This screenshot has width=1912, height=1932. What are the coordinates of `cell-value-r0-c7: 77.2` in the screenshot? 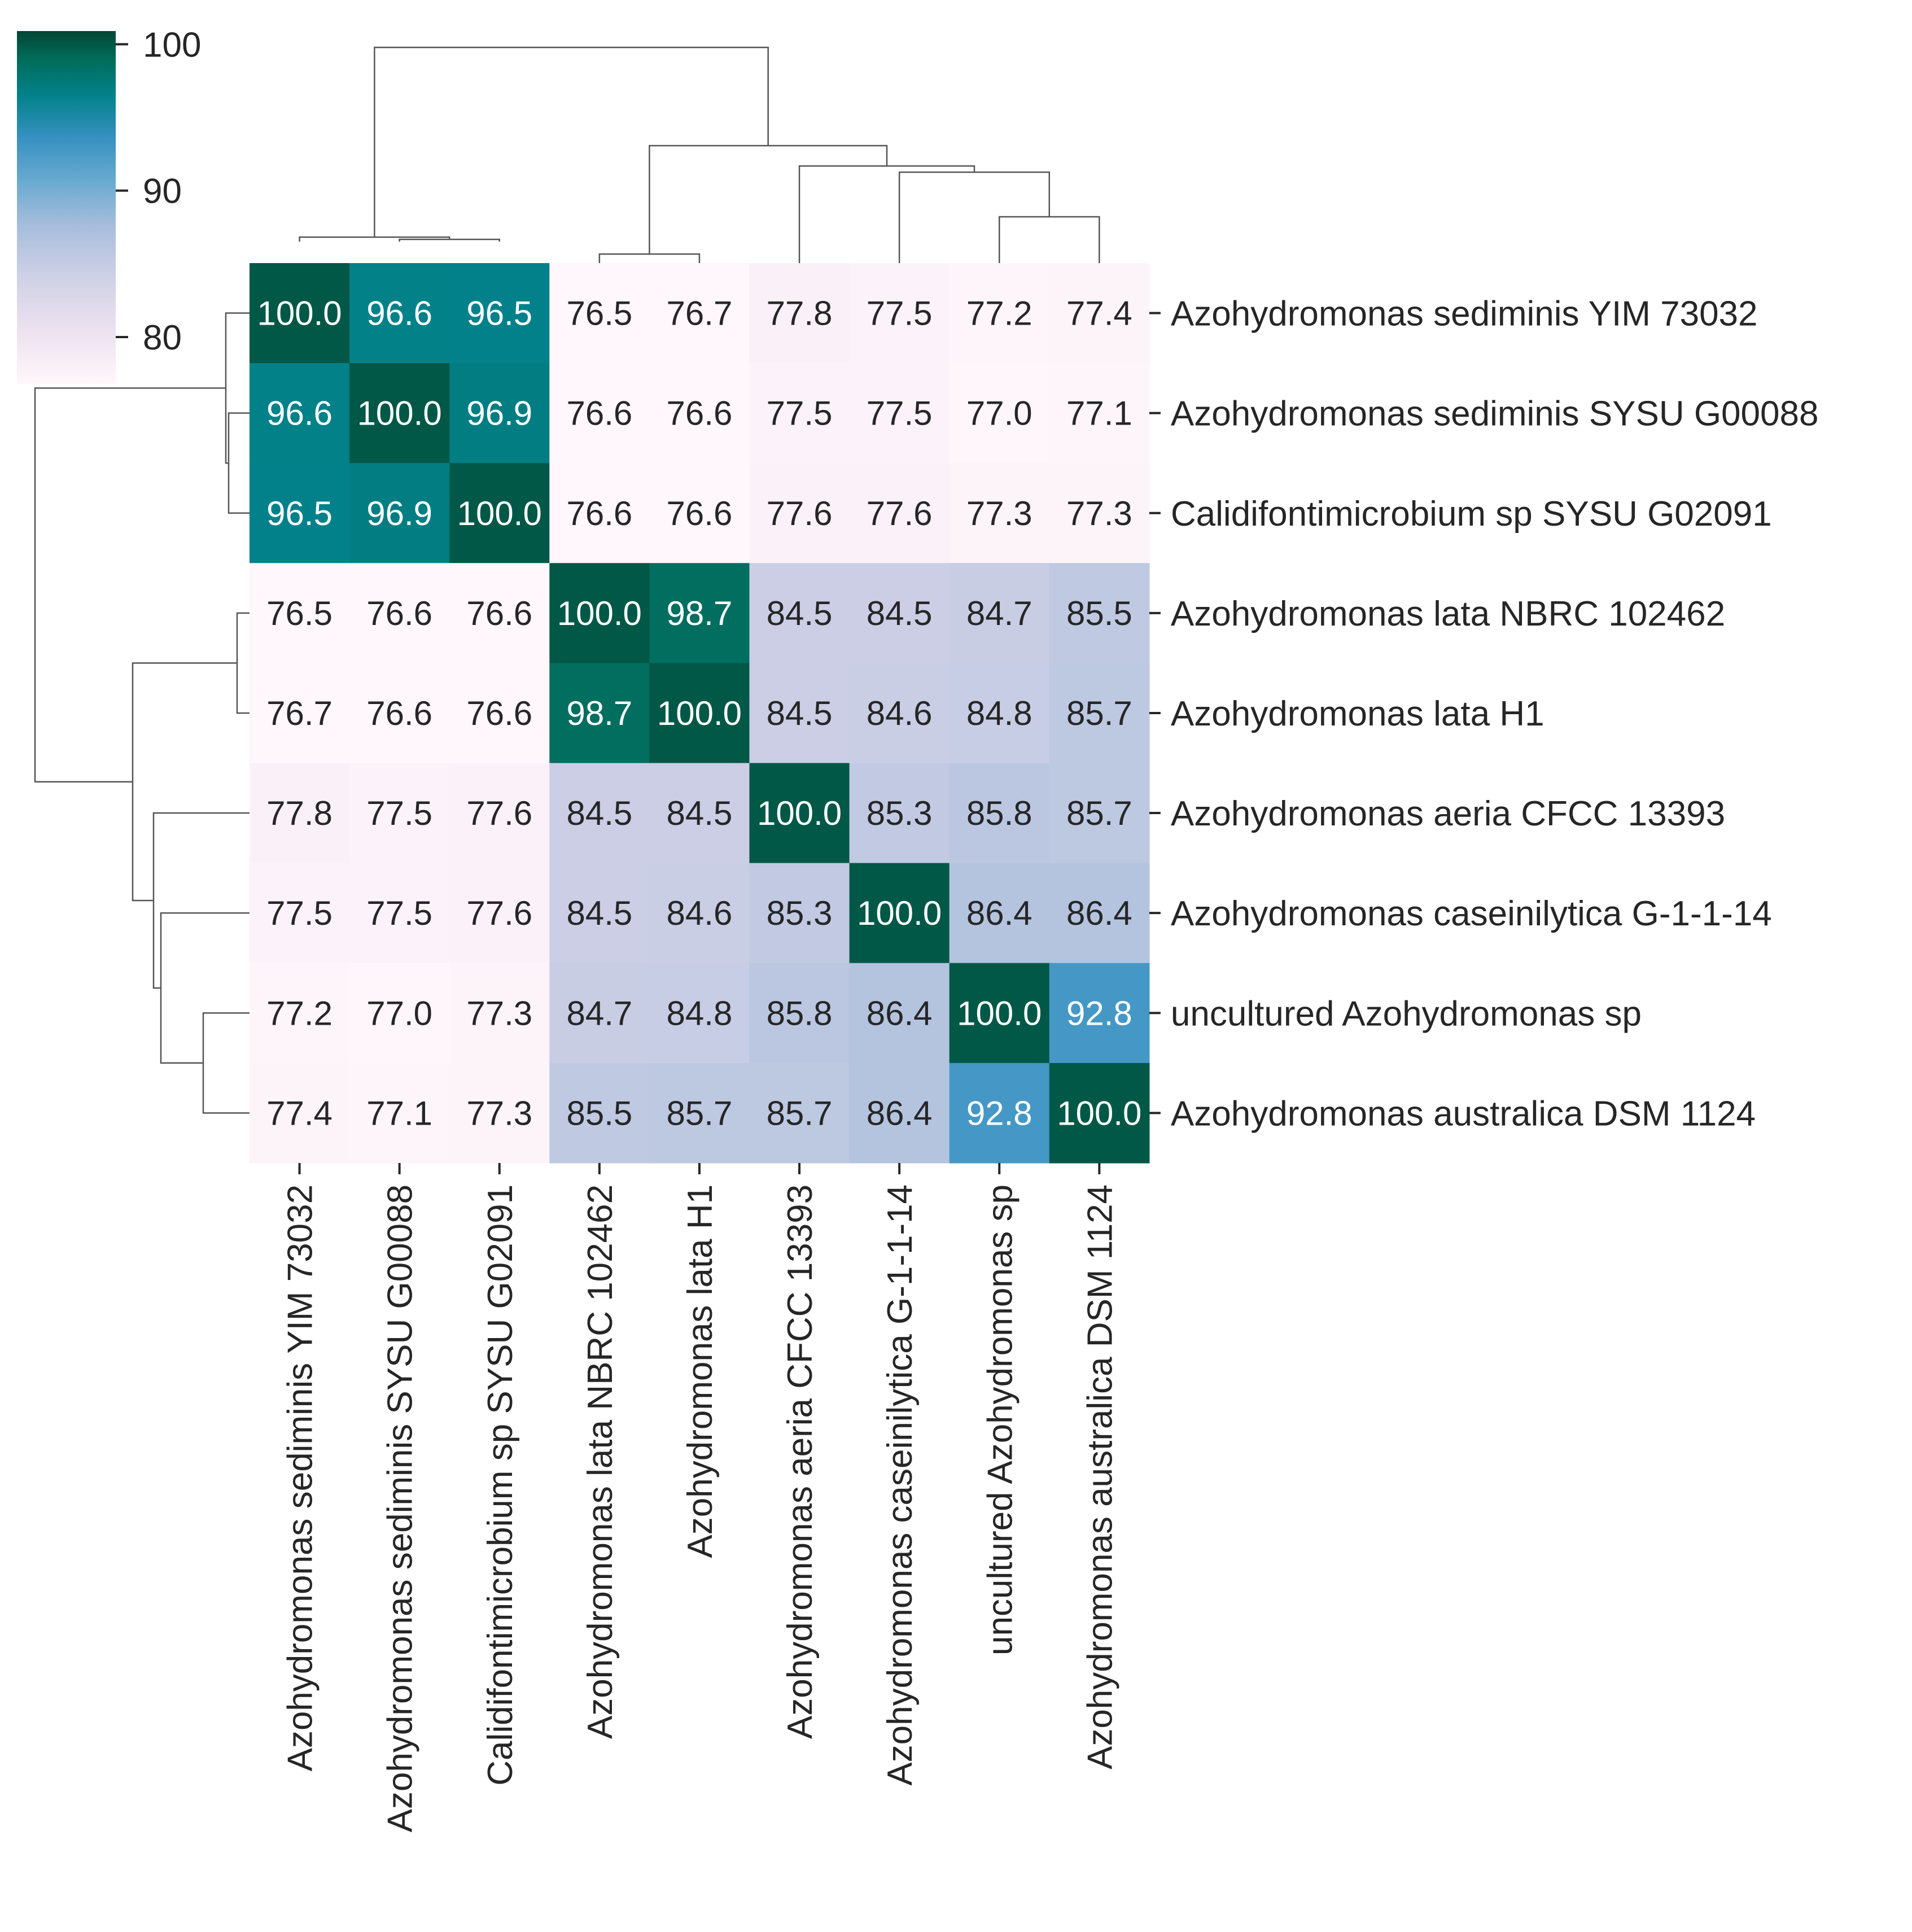 It's located at (999, 314).